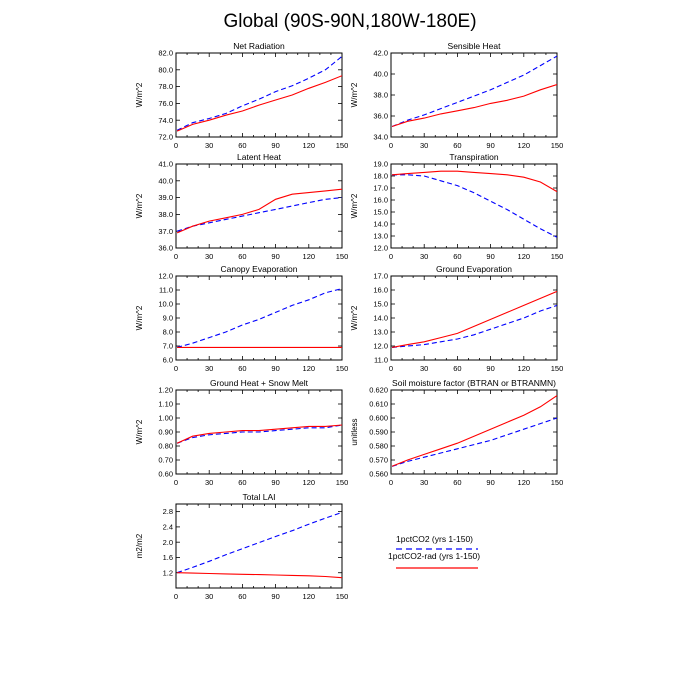 Image resolution: width=700 pixels, height=700 pixels. I want to click on panel-title: Ground Heat + Snow Melt, so click(259, 383).